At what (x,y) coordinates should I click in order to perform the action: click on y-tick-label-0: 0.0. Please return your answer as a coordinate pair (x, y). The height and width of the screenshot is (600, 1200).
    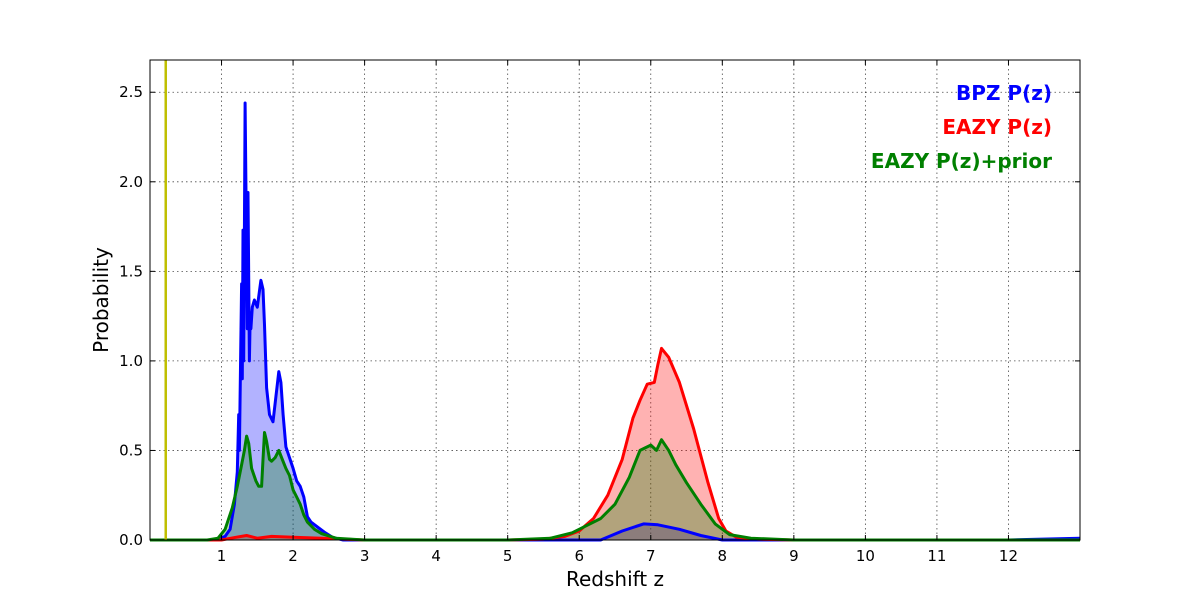
    Looking at the image, I should click on (131, 540).